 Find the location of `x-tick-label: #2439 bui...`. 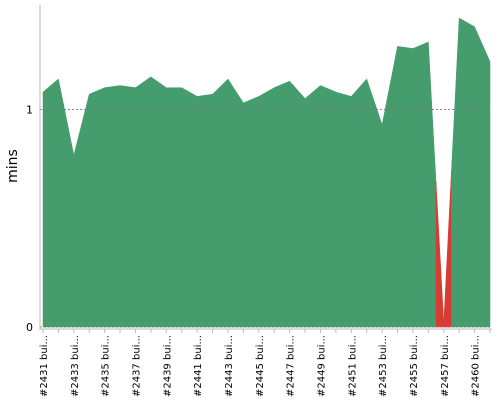

x-tick-label: #2439 bui... is located at coordinates (167, 366).